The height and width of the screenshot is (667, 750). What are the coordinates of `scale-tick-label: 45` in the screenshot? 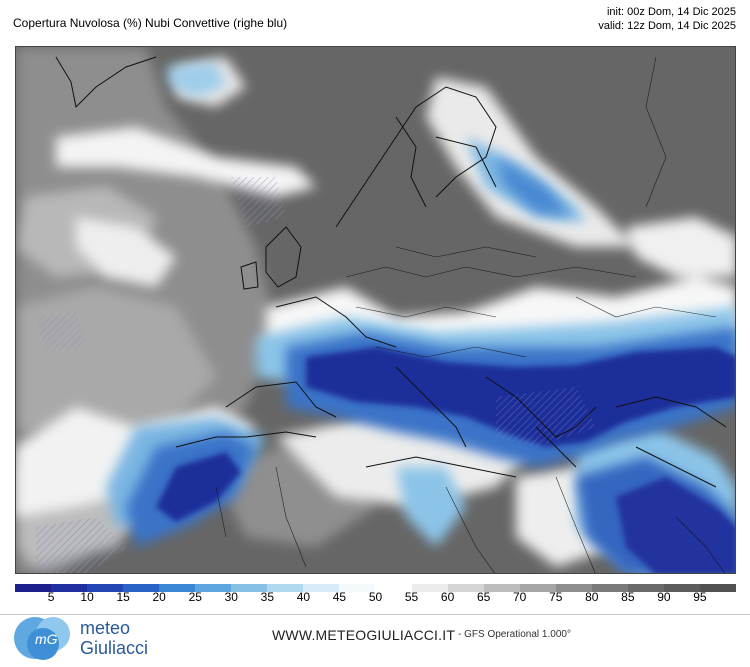 It's located at (339, 597).